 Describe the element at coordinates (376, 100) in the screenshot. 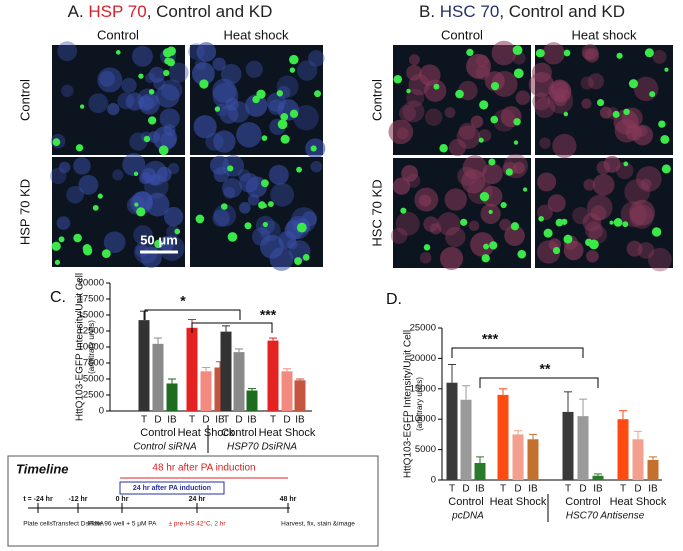

I see `row-label: Control` at that location.